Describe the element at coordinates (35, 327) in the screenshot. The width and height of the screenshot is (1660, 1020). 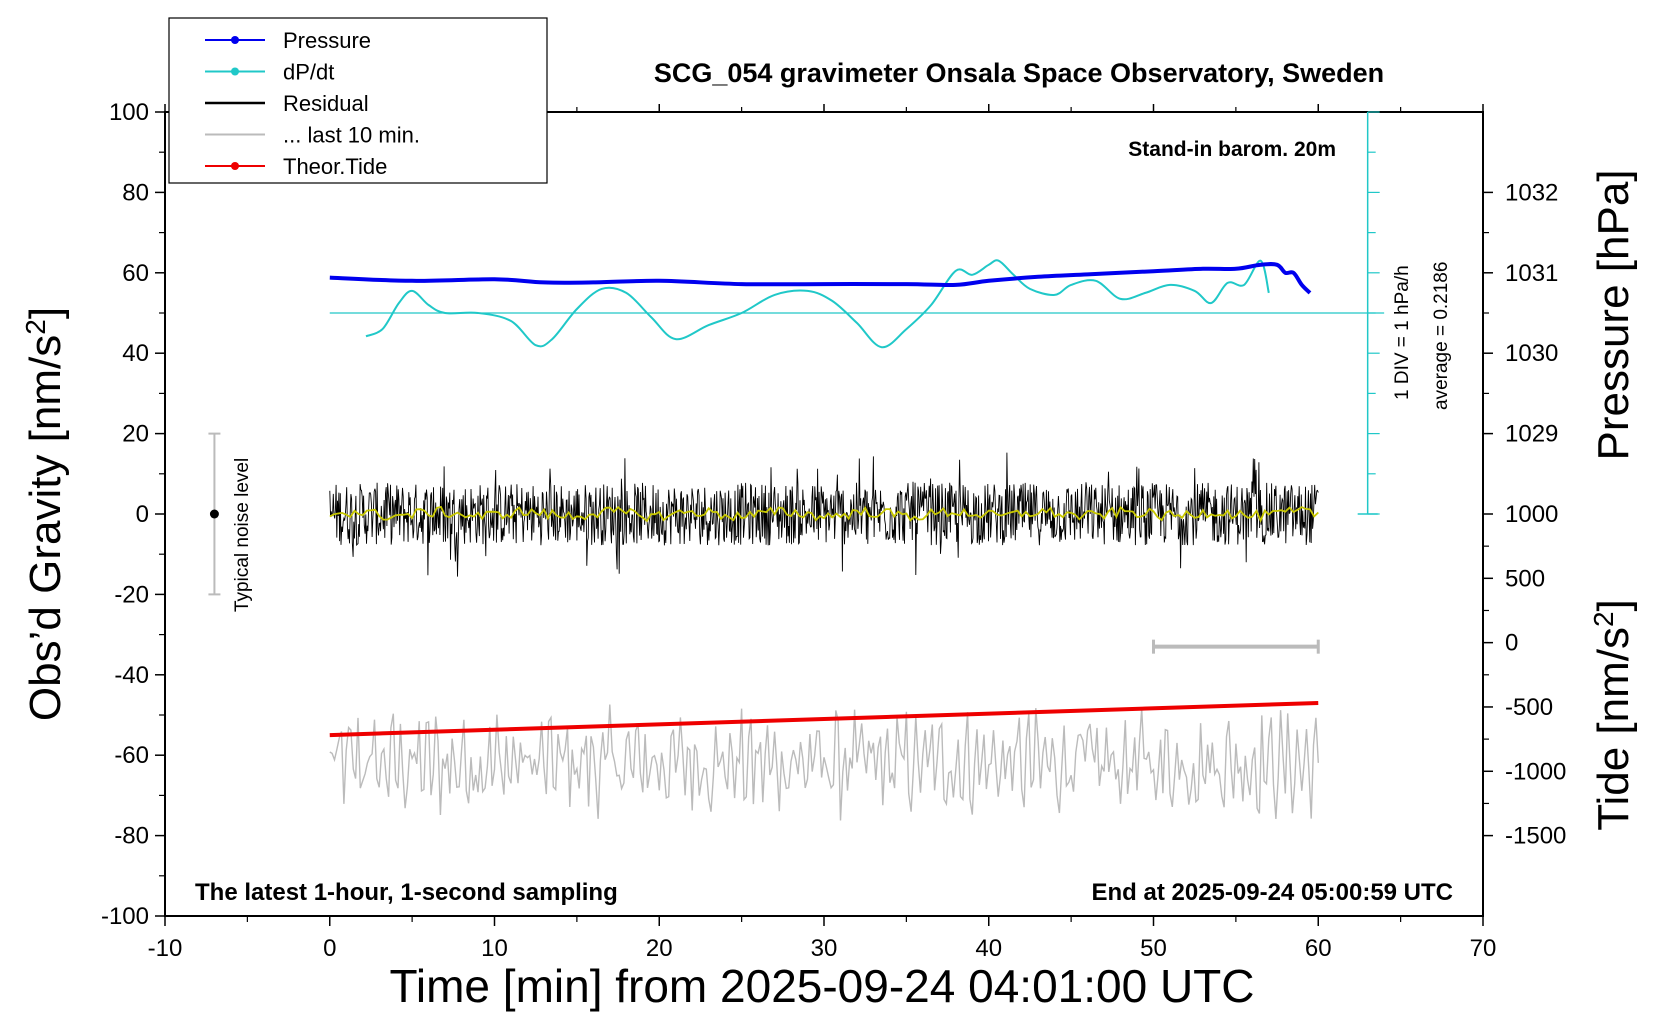
I see `y-axis-left-label-sup: 2` at that location.